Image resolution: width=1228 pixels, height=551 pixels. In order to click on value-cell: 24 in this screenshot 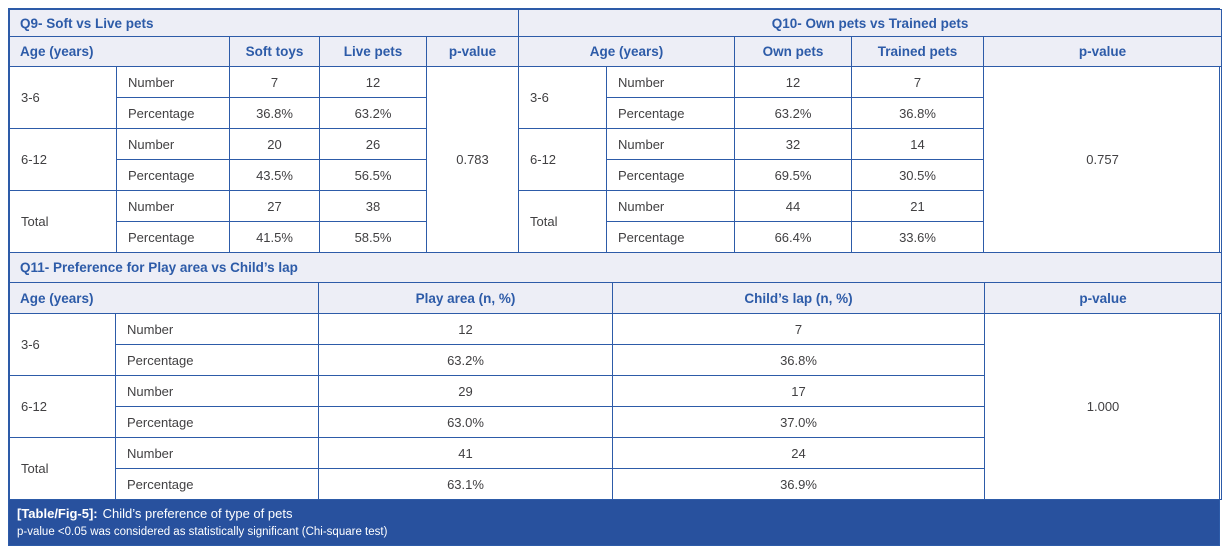, I will do `click(798, 453)`.